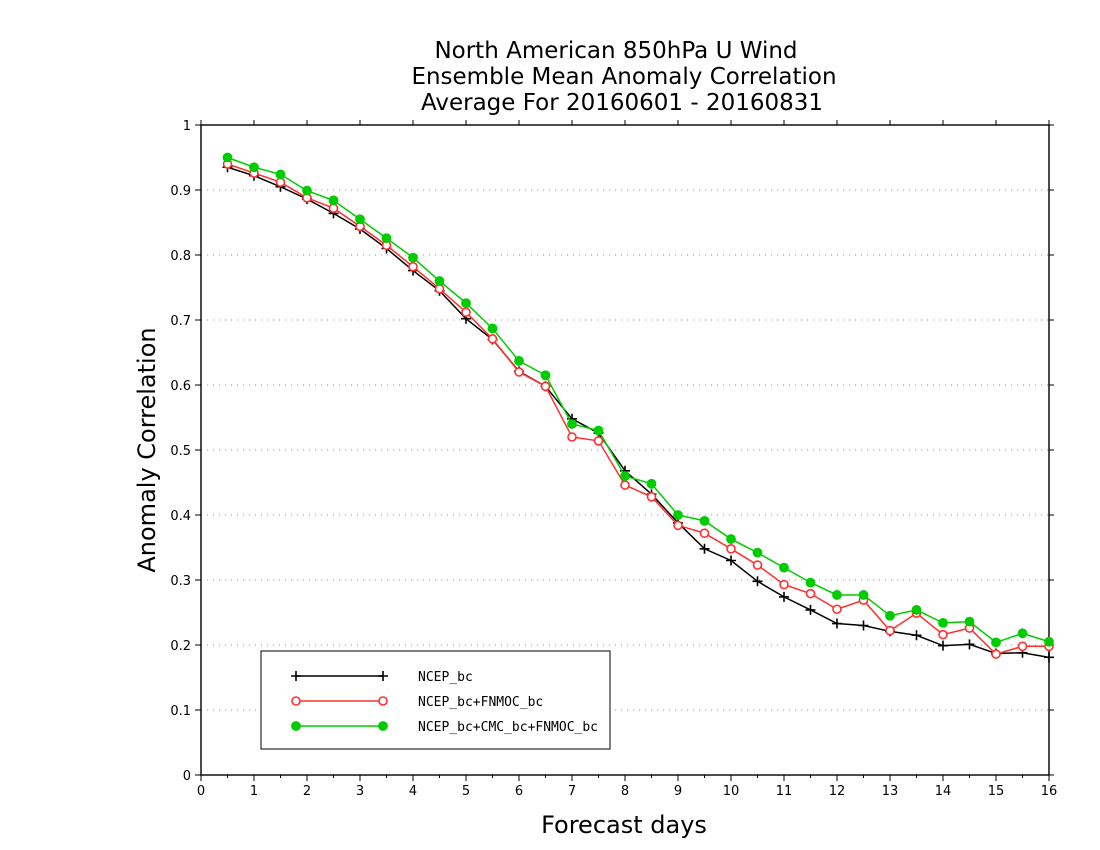 This screenshot has width=1100, height=850. I want to click on y-tick-label: 0.7, so click(180, 321).